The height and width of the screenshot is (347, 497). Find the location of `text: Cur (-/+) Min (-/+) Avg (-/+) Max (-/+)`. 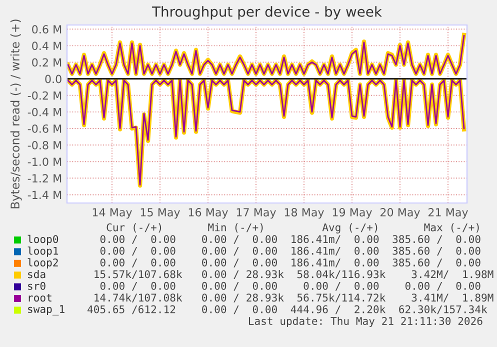

text: Cur (-/+) Min (-/+) Avg (-/+) Max (-/+) is located at coordinates (292, 228).